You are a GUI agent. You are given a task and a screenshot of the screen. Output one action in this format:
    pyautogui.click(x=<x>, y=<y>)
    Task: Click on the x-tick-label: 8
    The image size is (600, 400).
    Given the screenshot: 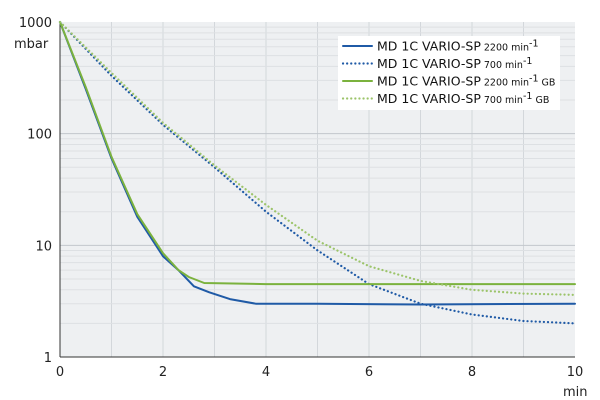 What is the action you would take?
    pyautogui.click(x=472, y=372)
    